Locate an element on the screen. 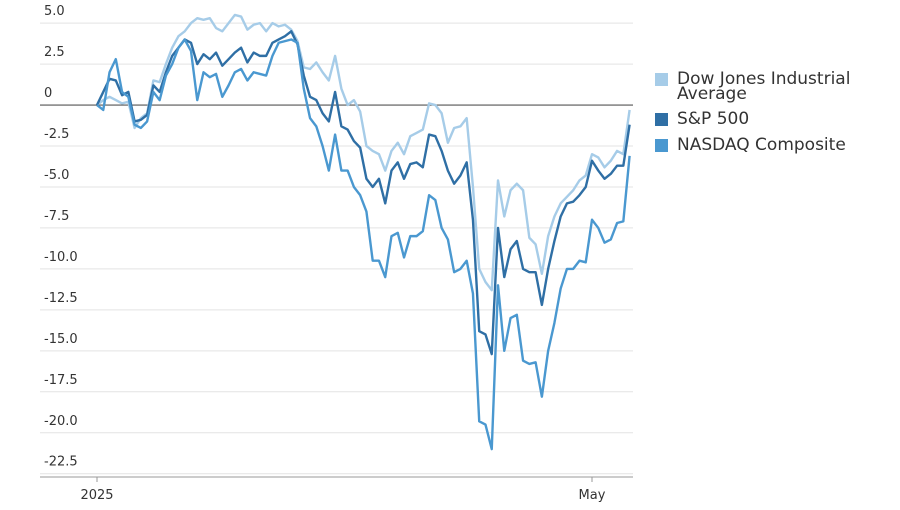 The height and width of the screenshot is (510, 900). y-tick-label: -10.0 is located at coordinates (61, 257).